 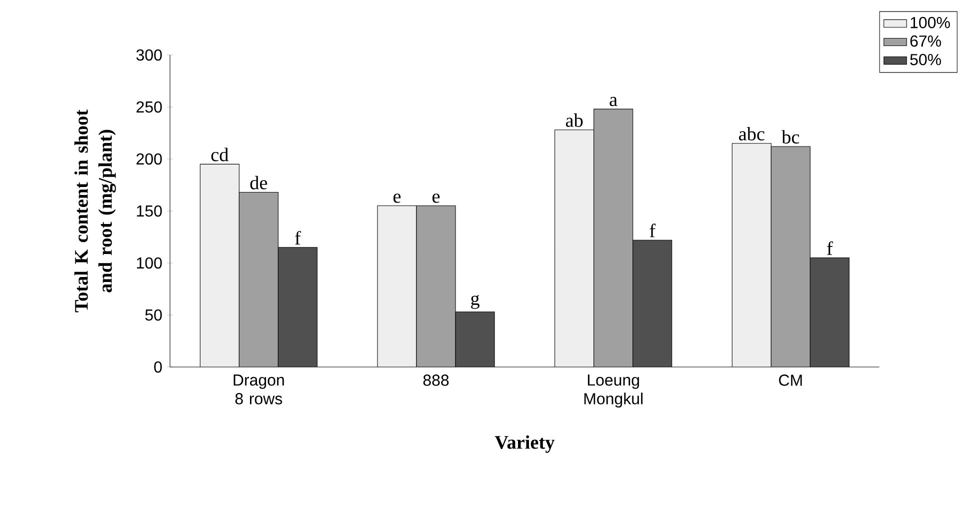 I want to click on annotation: ab, so click(x=574, y=120).